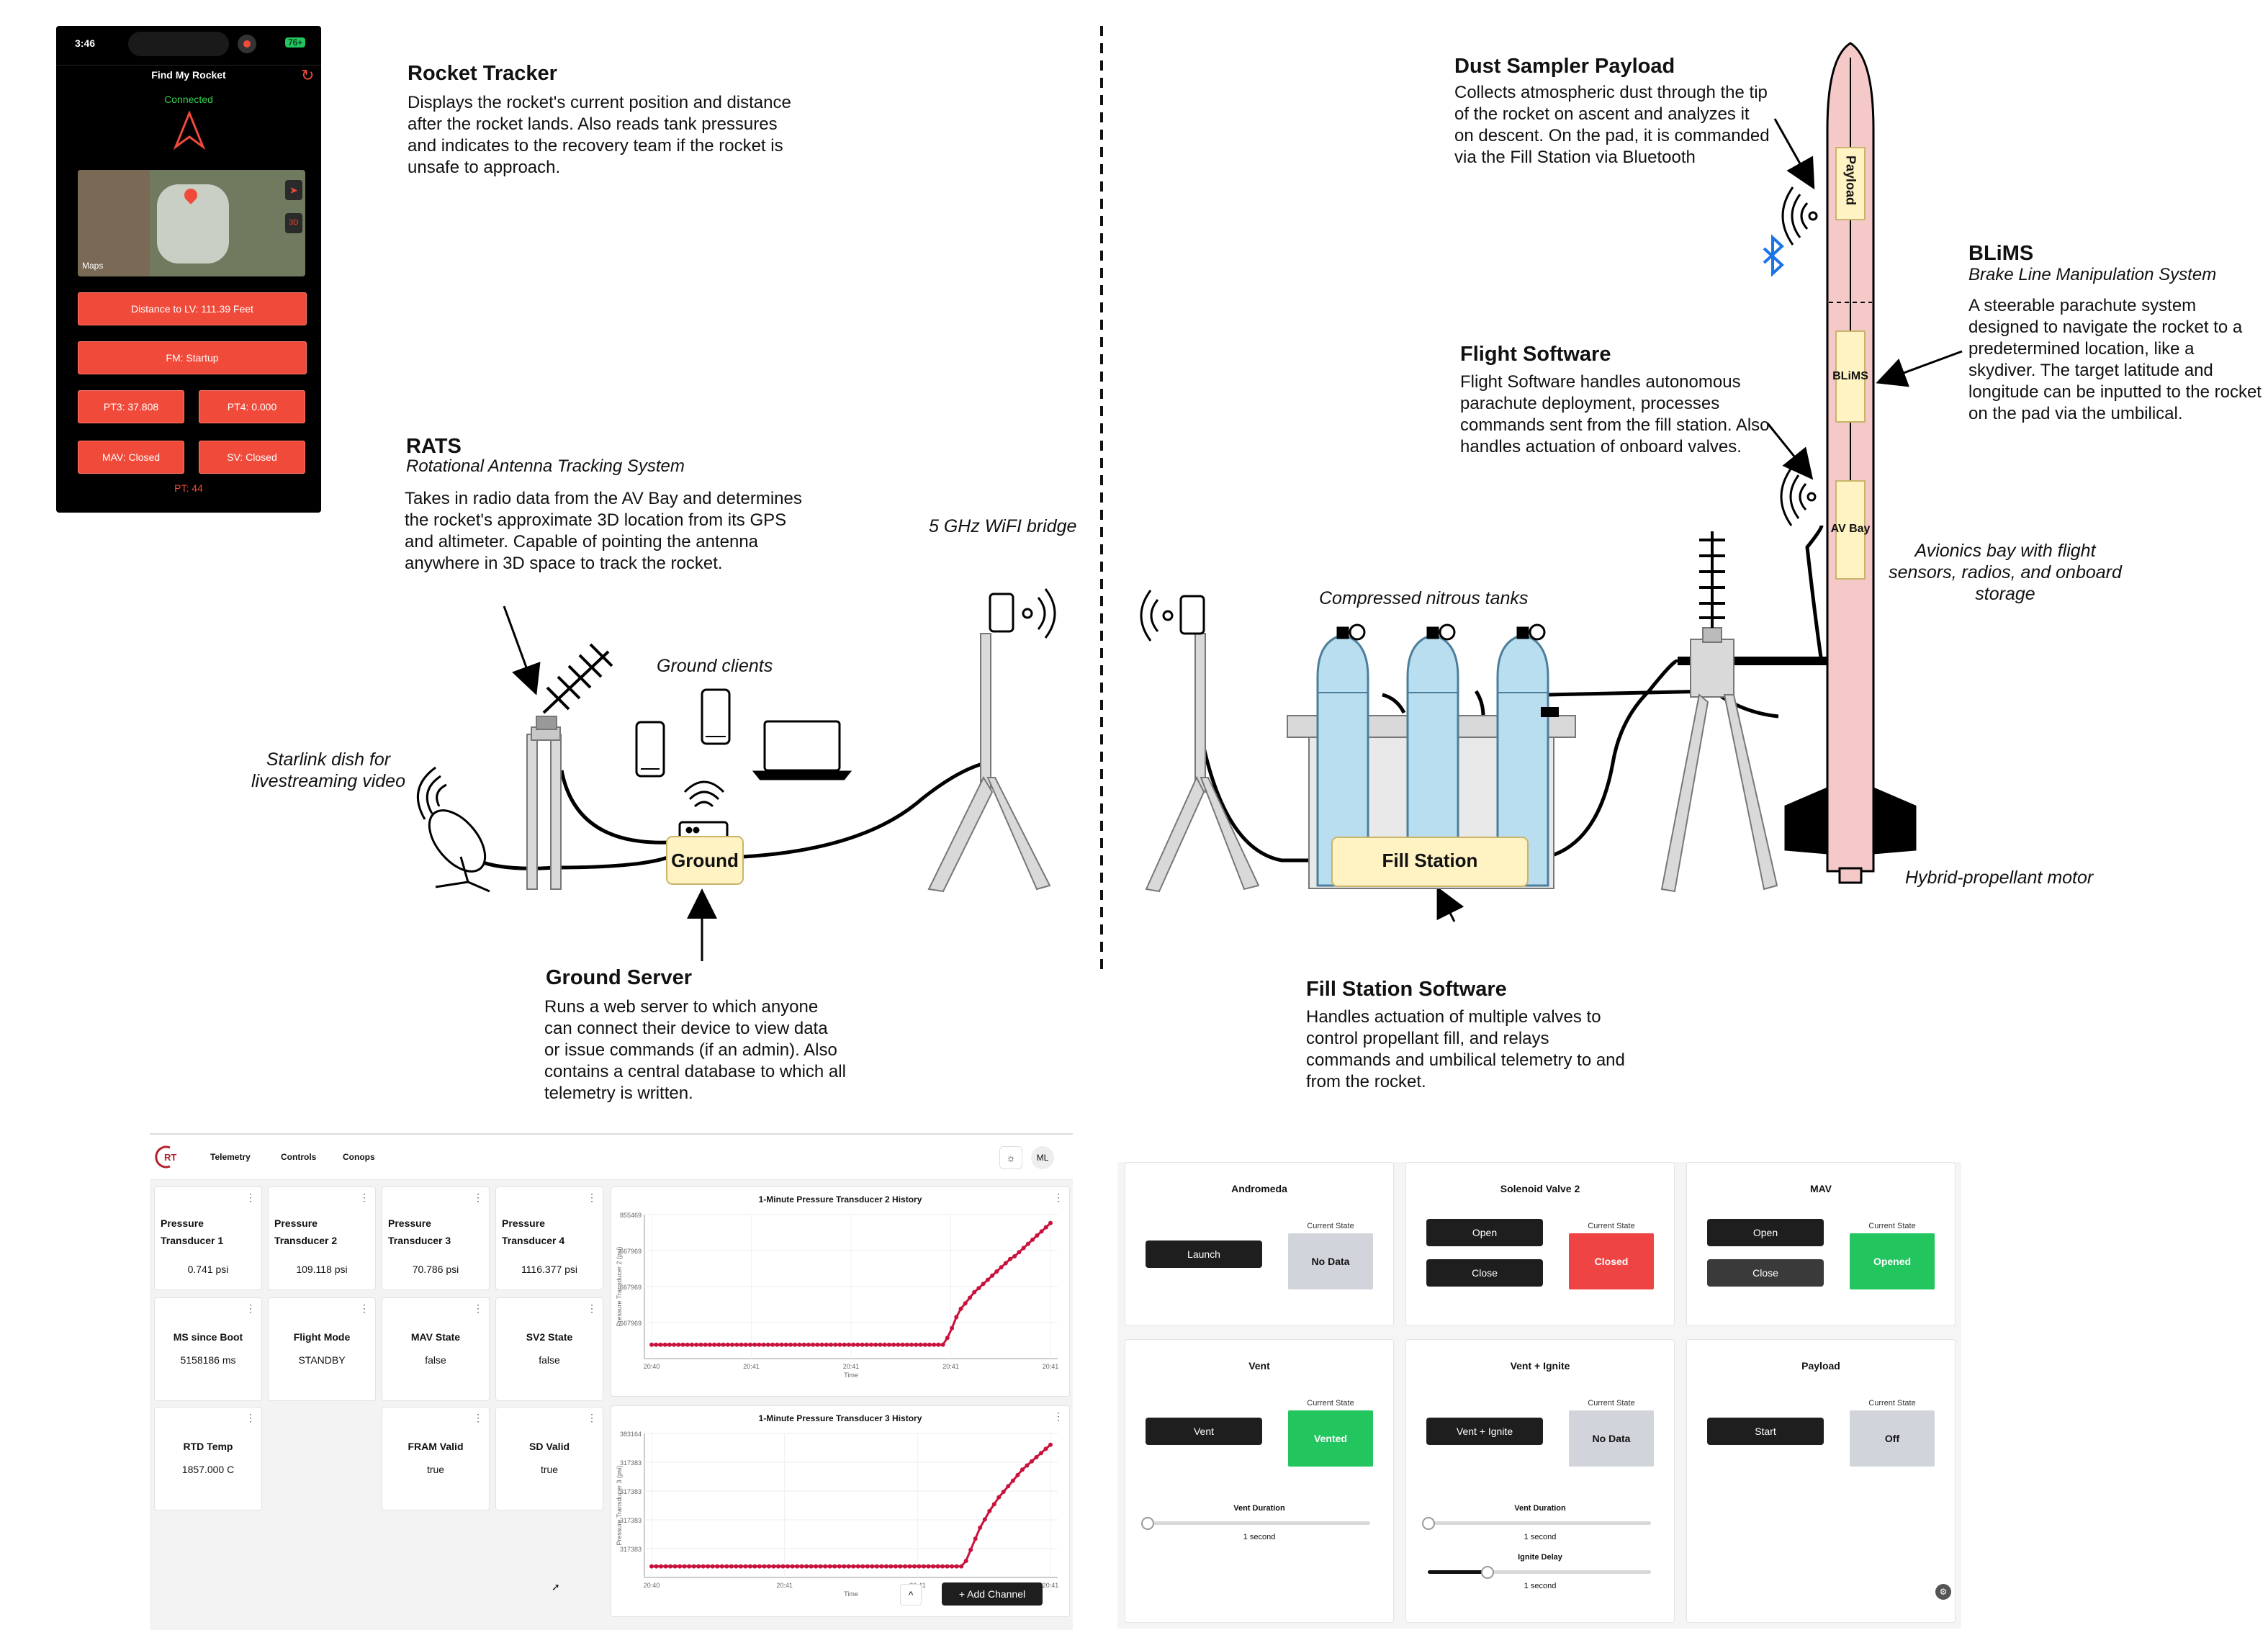  Describe the element at coordinates (322, 1349) in the screenshot. I see `telemetry-card: ⋮ Flight Mode STANDBY` at that location.